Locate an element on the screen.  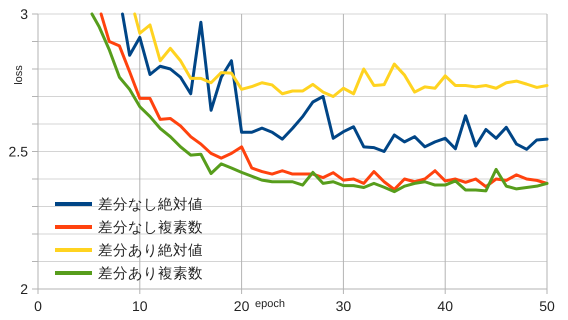
y-axis-title: loss is located at coordinates (19, 74).